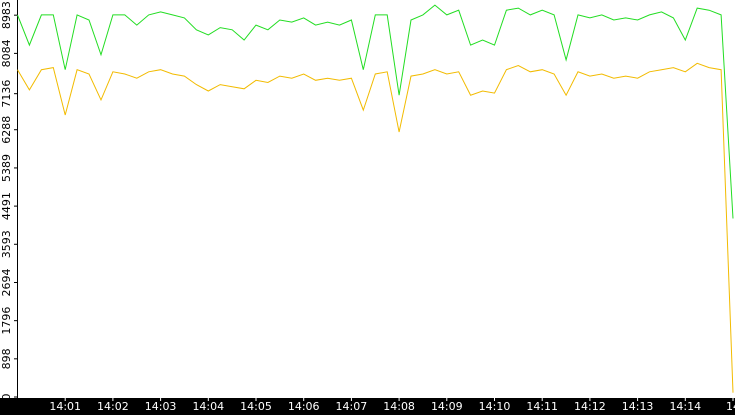  Describe the element at coordinates (161, 406) in the screenshot. I see `x-tick-label: 14:03` at that location.